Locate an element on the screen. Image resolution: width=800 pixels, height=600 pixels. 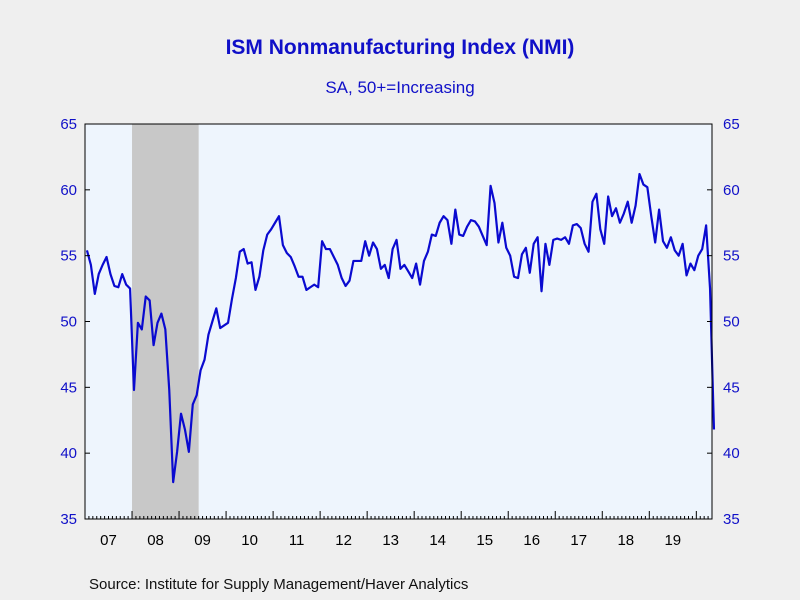
x-tick-label: 09 is located at coordinates (202, 540).